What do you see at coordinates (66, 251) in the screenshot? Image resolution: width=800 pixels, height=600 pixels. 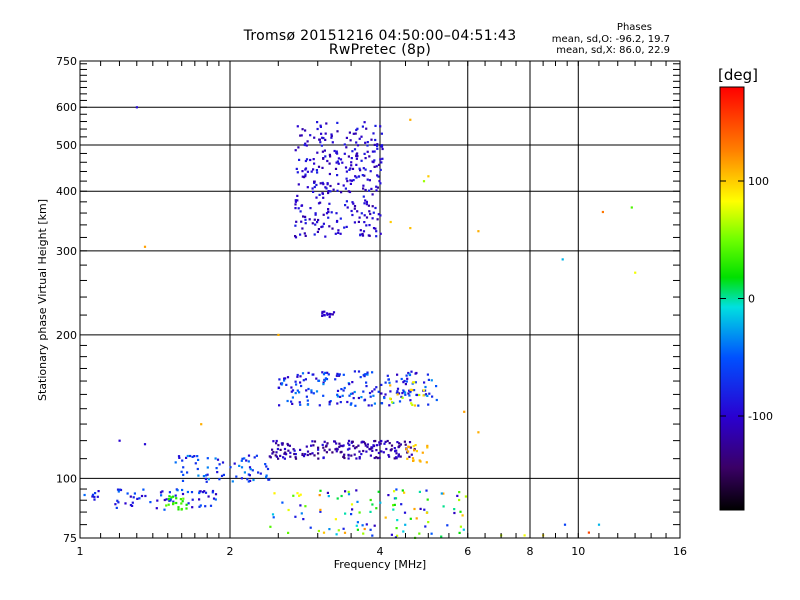 I see `y-tick-label: 300` at bounding box center [66, 251].